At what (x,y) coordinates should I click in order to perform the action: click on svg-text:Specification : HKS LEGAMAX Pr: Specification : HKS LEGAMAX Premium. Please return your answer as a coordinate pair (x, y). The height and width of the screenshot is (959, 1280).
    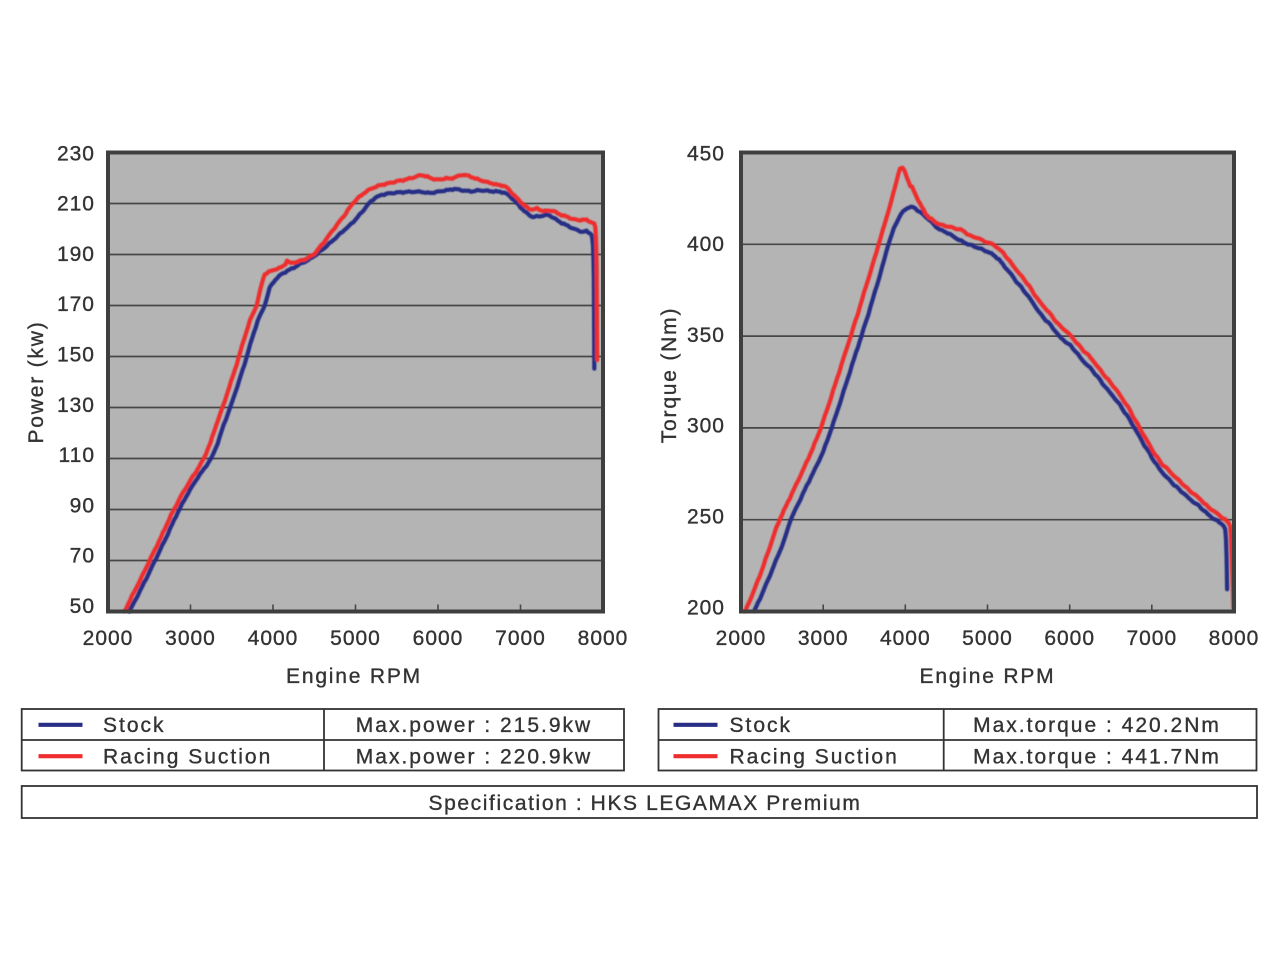
    Looking at the image, I should click on (645, 803).